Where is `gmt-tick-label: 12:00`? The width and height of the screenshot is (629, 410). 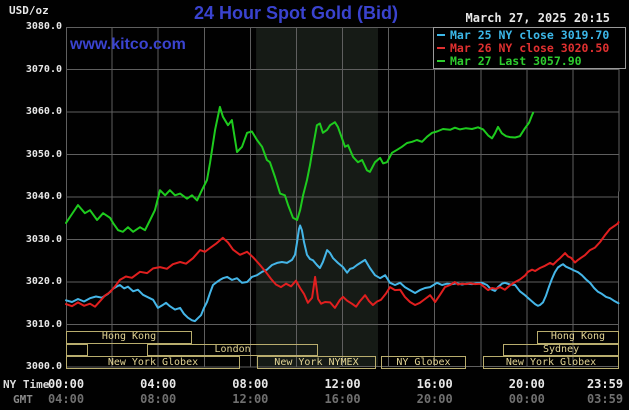
gmt-tick-label: 12:00 is located at coordinates (250, 399).